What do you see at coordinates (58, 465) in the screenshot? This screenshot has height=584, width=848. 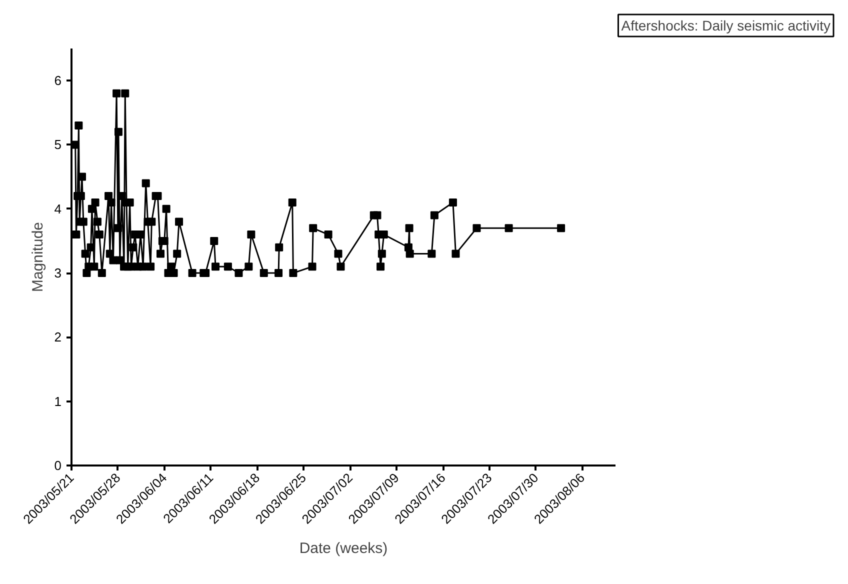 I see `y-tick-label: 0` at bounding box center [58, 465].